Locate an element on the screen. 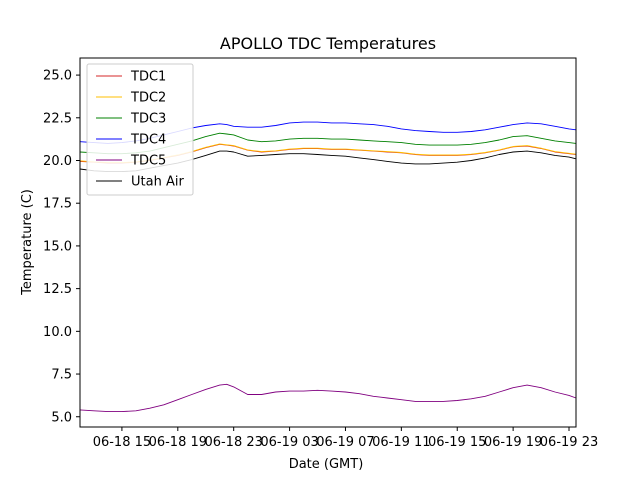 This screenshot has height=480, width=640. y-axis: 5.0 7.5 10.0 12.5 15.0 17.5 20.0 22.5 25.0 is located at coordinates (61, 247).